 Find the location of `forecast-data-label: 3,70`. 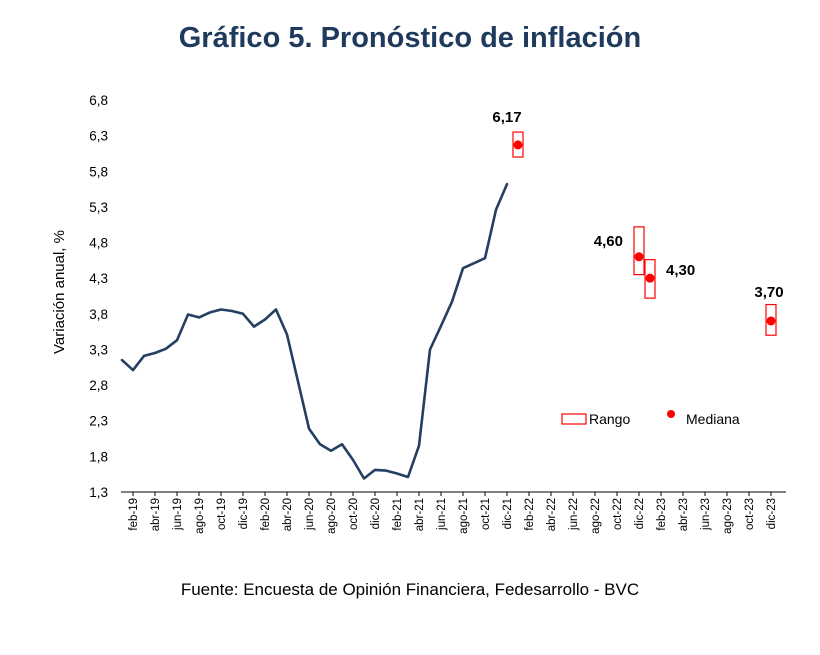

forecast-data-label: 3,70 is located at coordinates (768, 292).